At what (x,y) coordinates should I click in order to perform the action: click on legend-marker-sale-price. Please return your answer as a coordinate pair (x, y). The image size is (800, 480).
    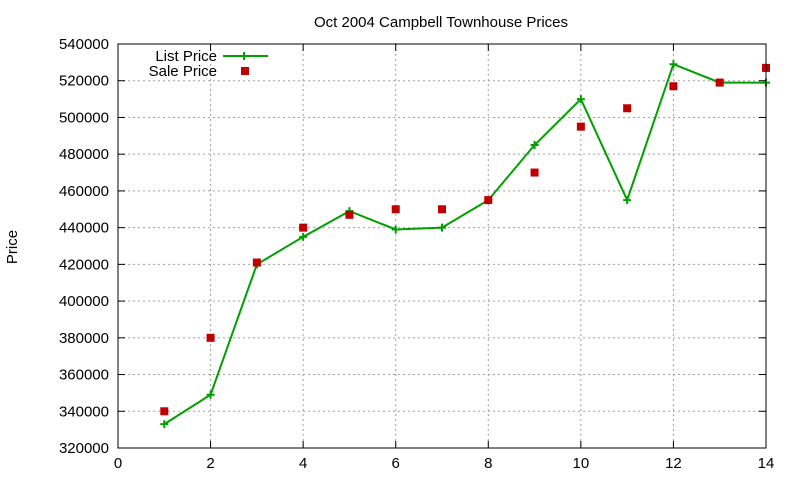
    Looking at the image, I should click on (245, 71).